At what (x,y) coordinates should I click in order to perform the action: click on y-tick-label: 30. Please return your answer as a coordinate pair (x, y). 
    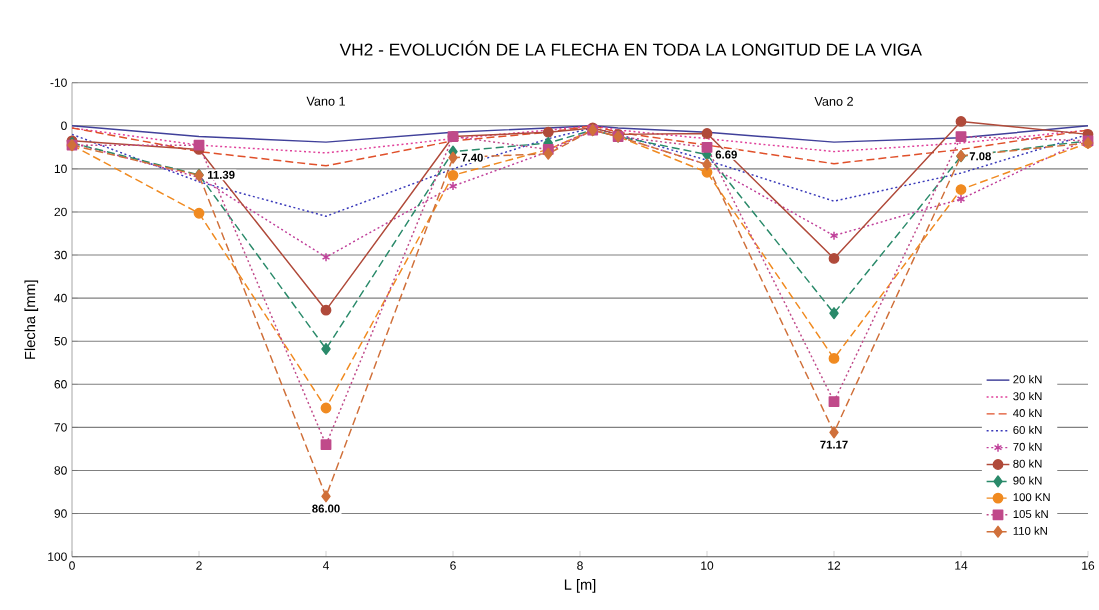
    Looking at the image, I should click on (60, 255).